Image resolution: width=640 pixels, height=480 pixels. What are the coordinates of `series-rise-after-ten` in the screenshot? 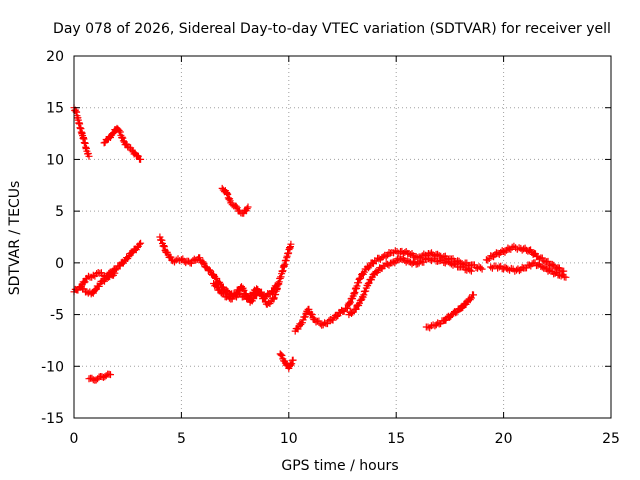 It's located at (388, 291).